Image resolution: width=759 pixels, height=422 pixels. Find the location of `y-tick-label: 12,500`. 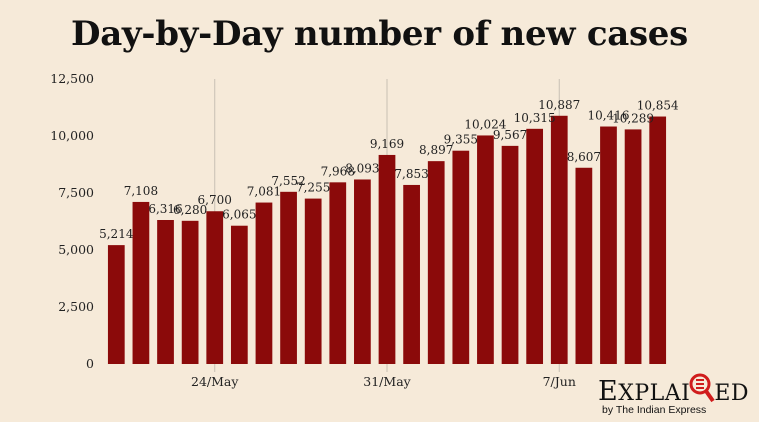

y-tick-label: 12,500 is located at coordinates (72, 78).